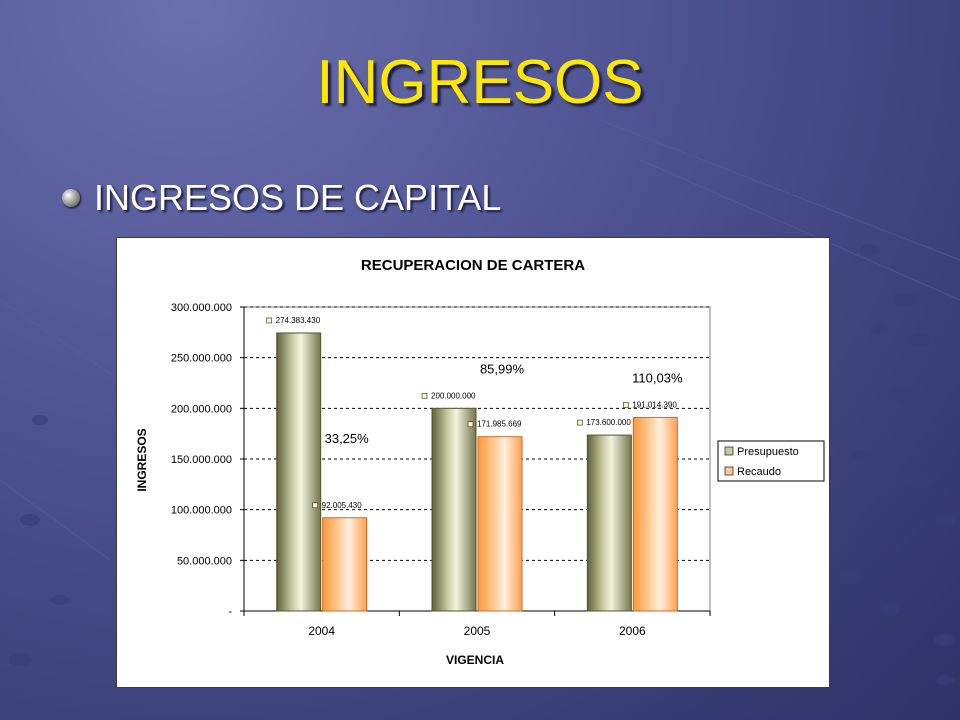 The image size is (960, 720). Describe the element at coordinates (201, 359) in the screenshot. I see `y-tick-label: 250.000.000` at that location.